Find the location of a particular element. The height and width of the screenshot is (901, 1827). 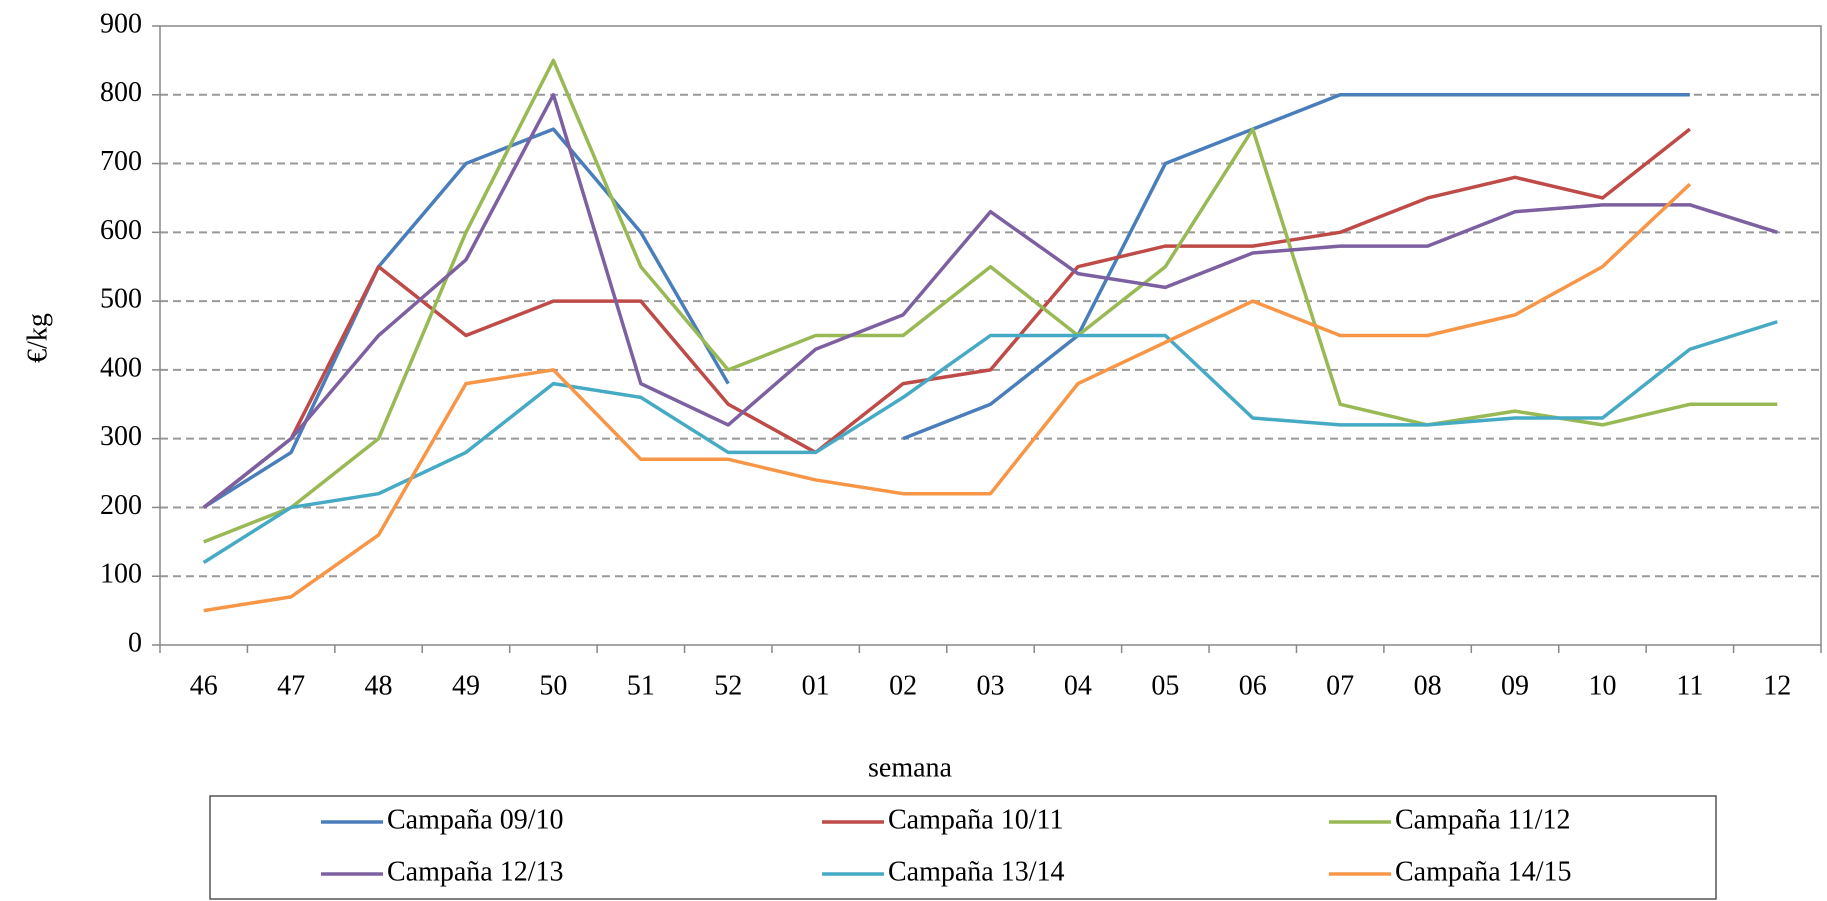

y-axis-title: €/kg is located at coordinates (37, 338).